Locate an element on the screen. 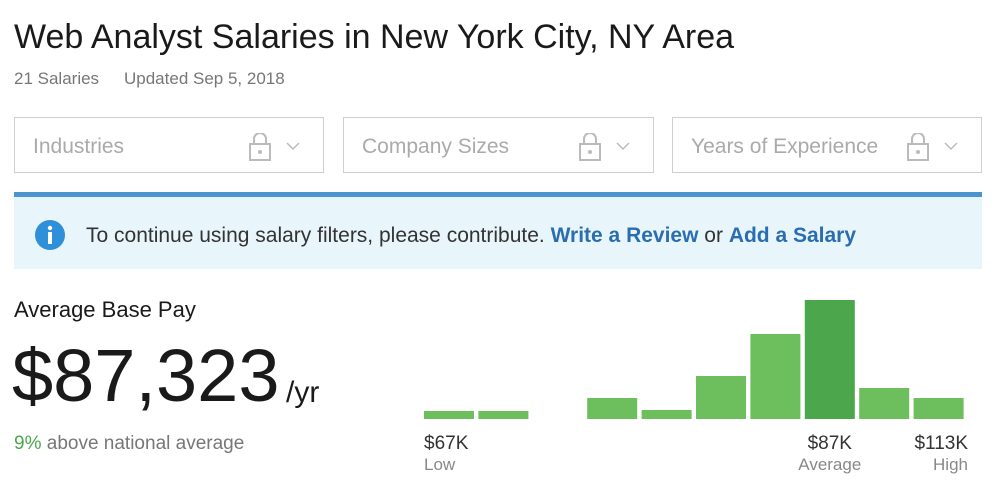 The height and width of the screenshot is (492, 998). comparison: 9% above national average is located at coordinates (129, 444).